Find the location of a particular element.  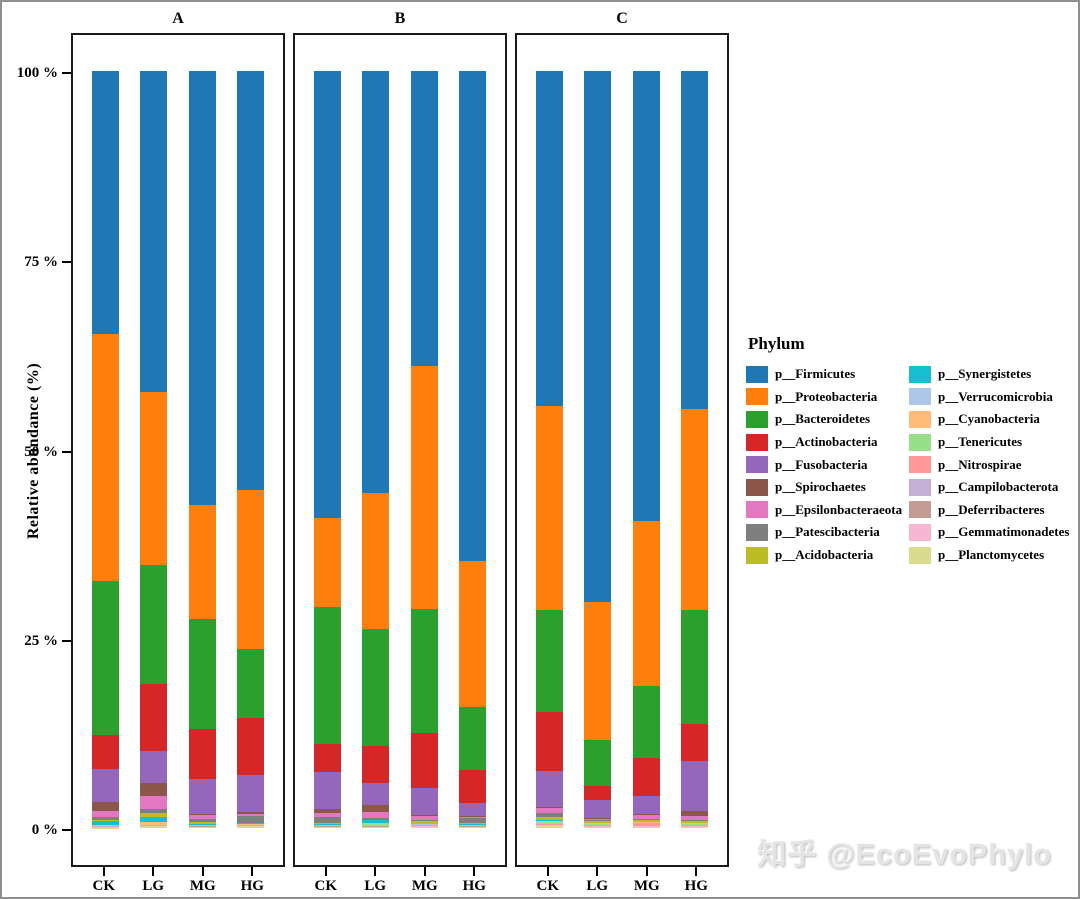

bar-slot-B-CK is located at coordinates (327, 449).